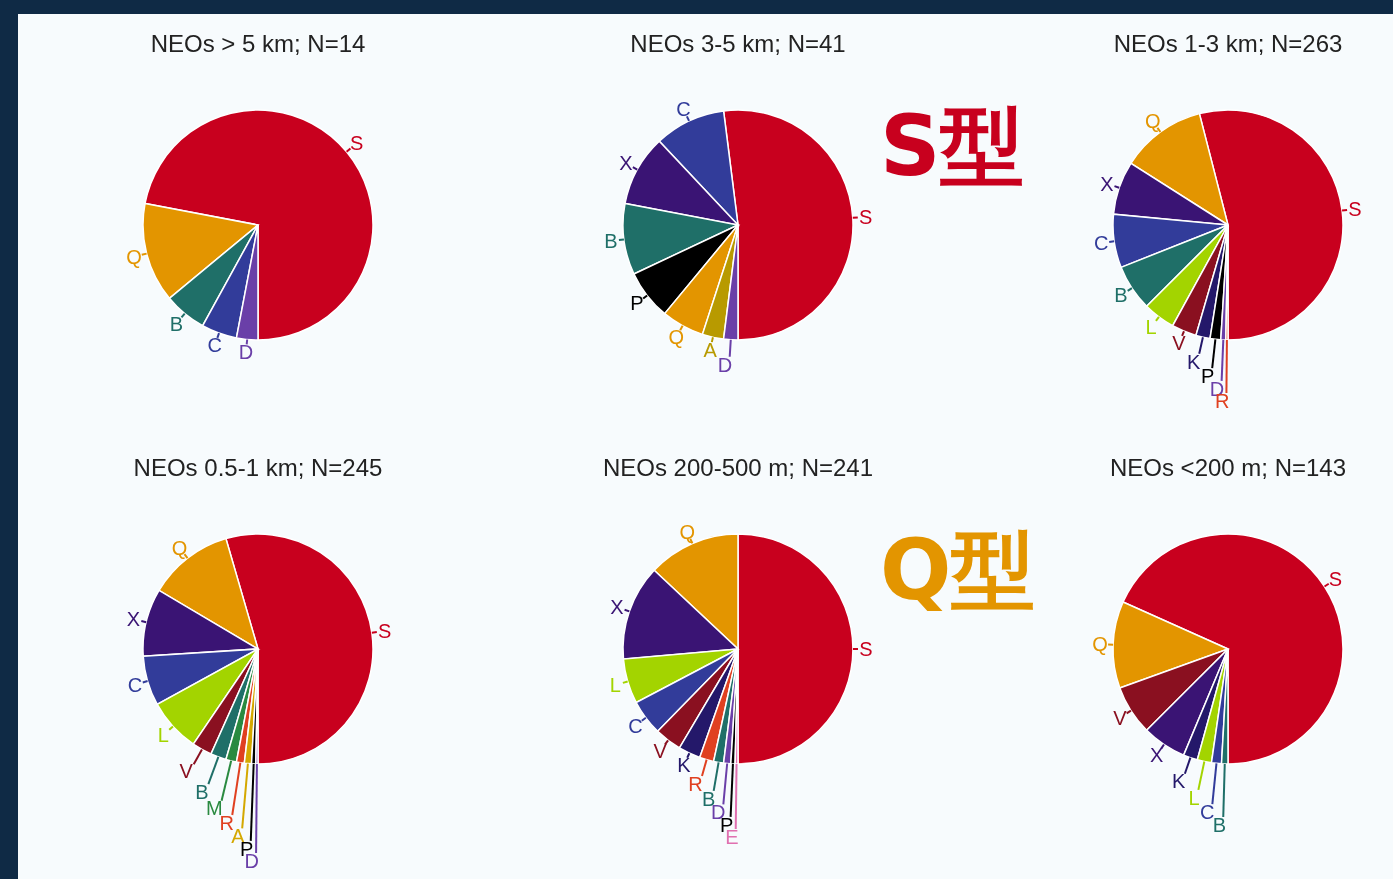  What do you see at coordinates (738, 468) in the screenshot?
I see `chart-title: NEOs 200-500 m; N=241` at bounding box center [738, 468].